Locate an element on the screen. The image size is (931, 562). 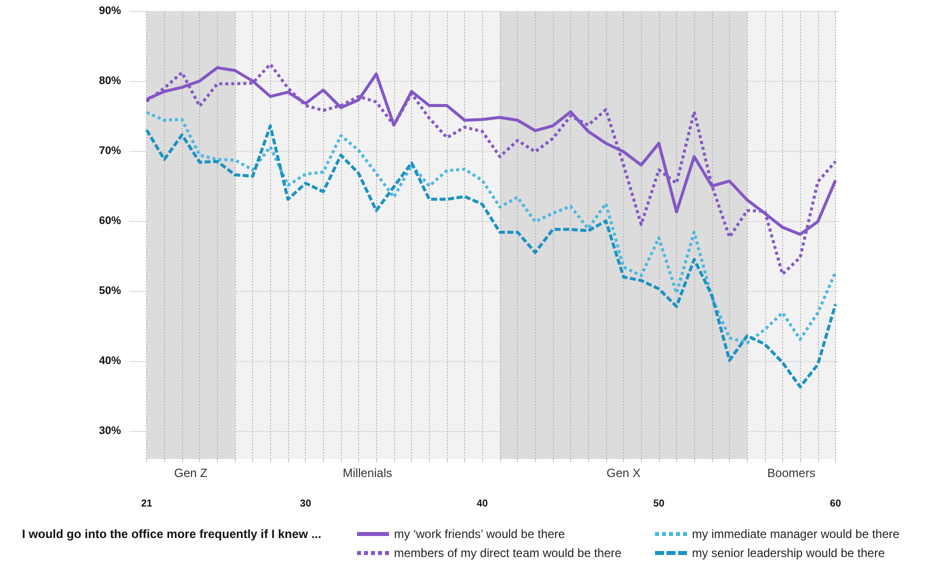
legend-label: my immediate manager would be there is located at coordinates (796, 534).